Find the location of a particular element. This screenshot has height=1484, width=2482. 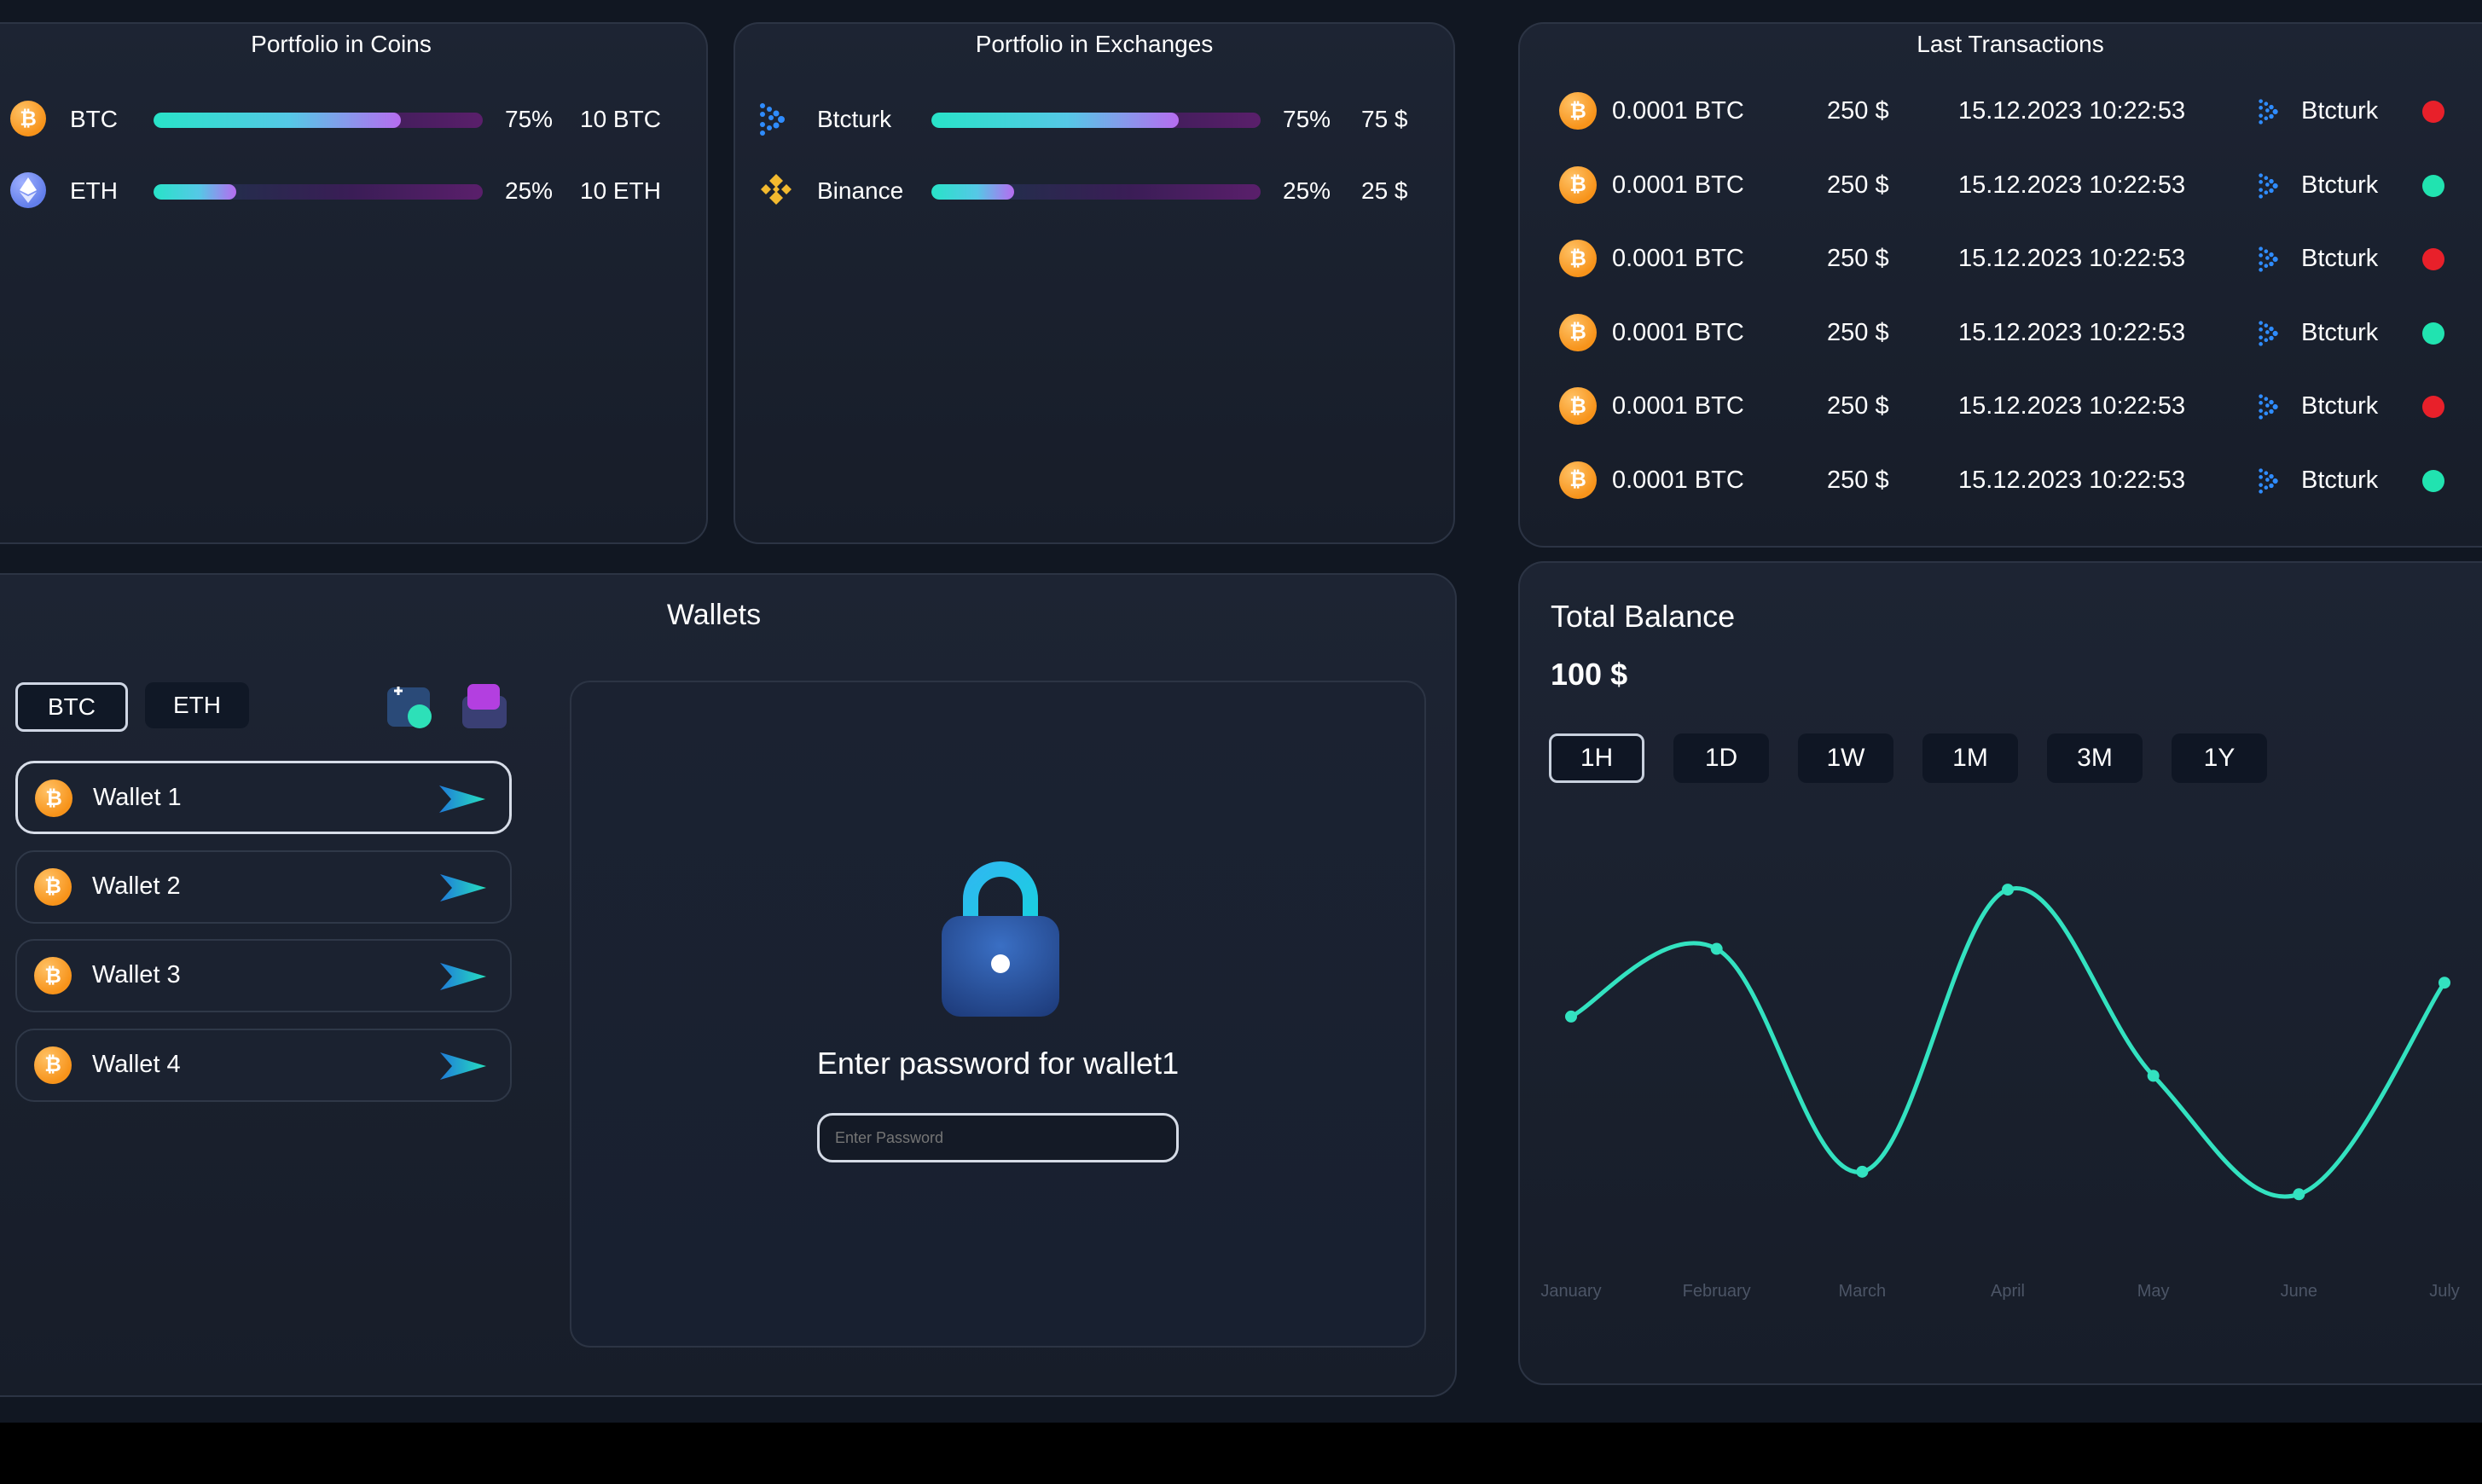

exchange-name: Btcturk is located at coordinates (854, 119).